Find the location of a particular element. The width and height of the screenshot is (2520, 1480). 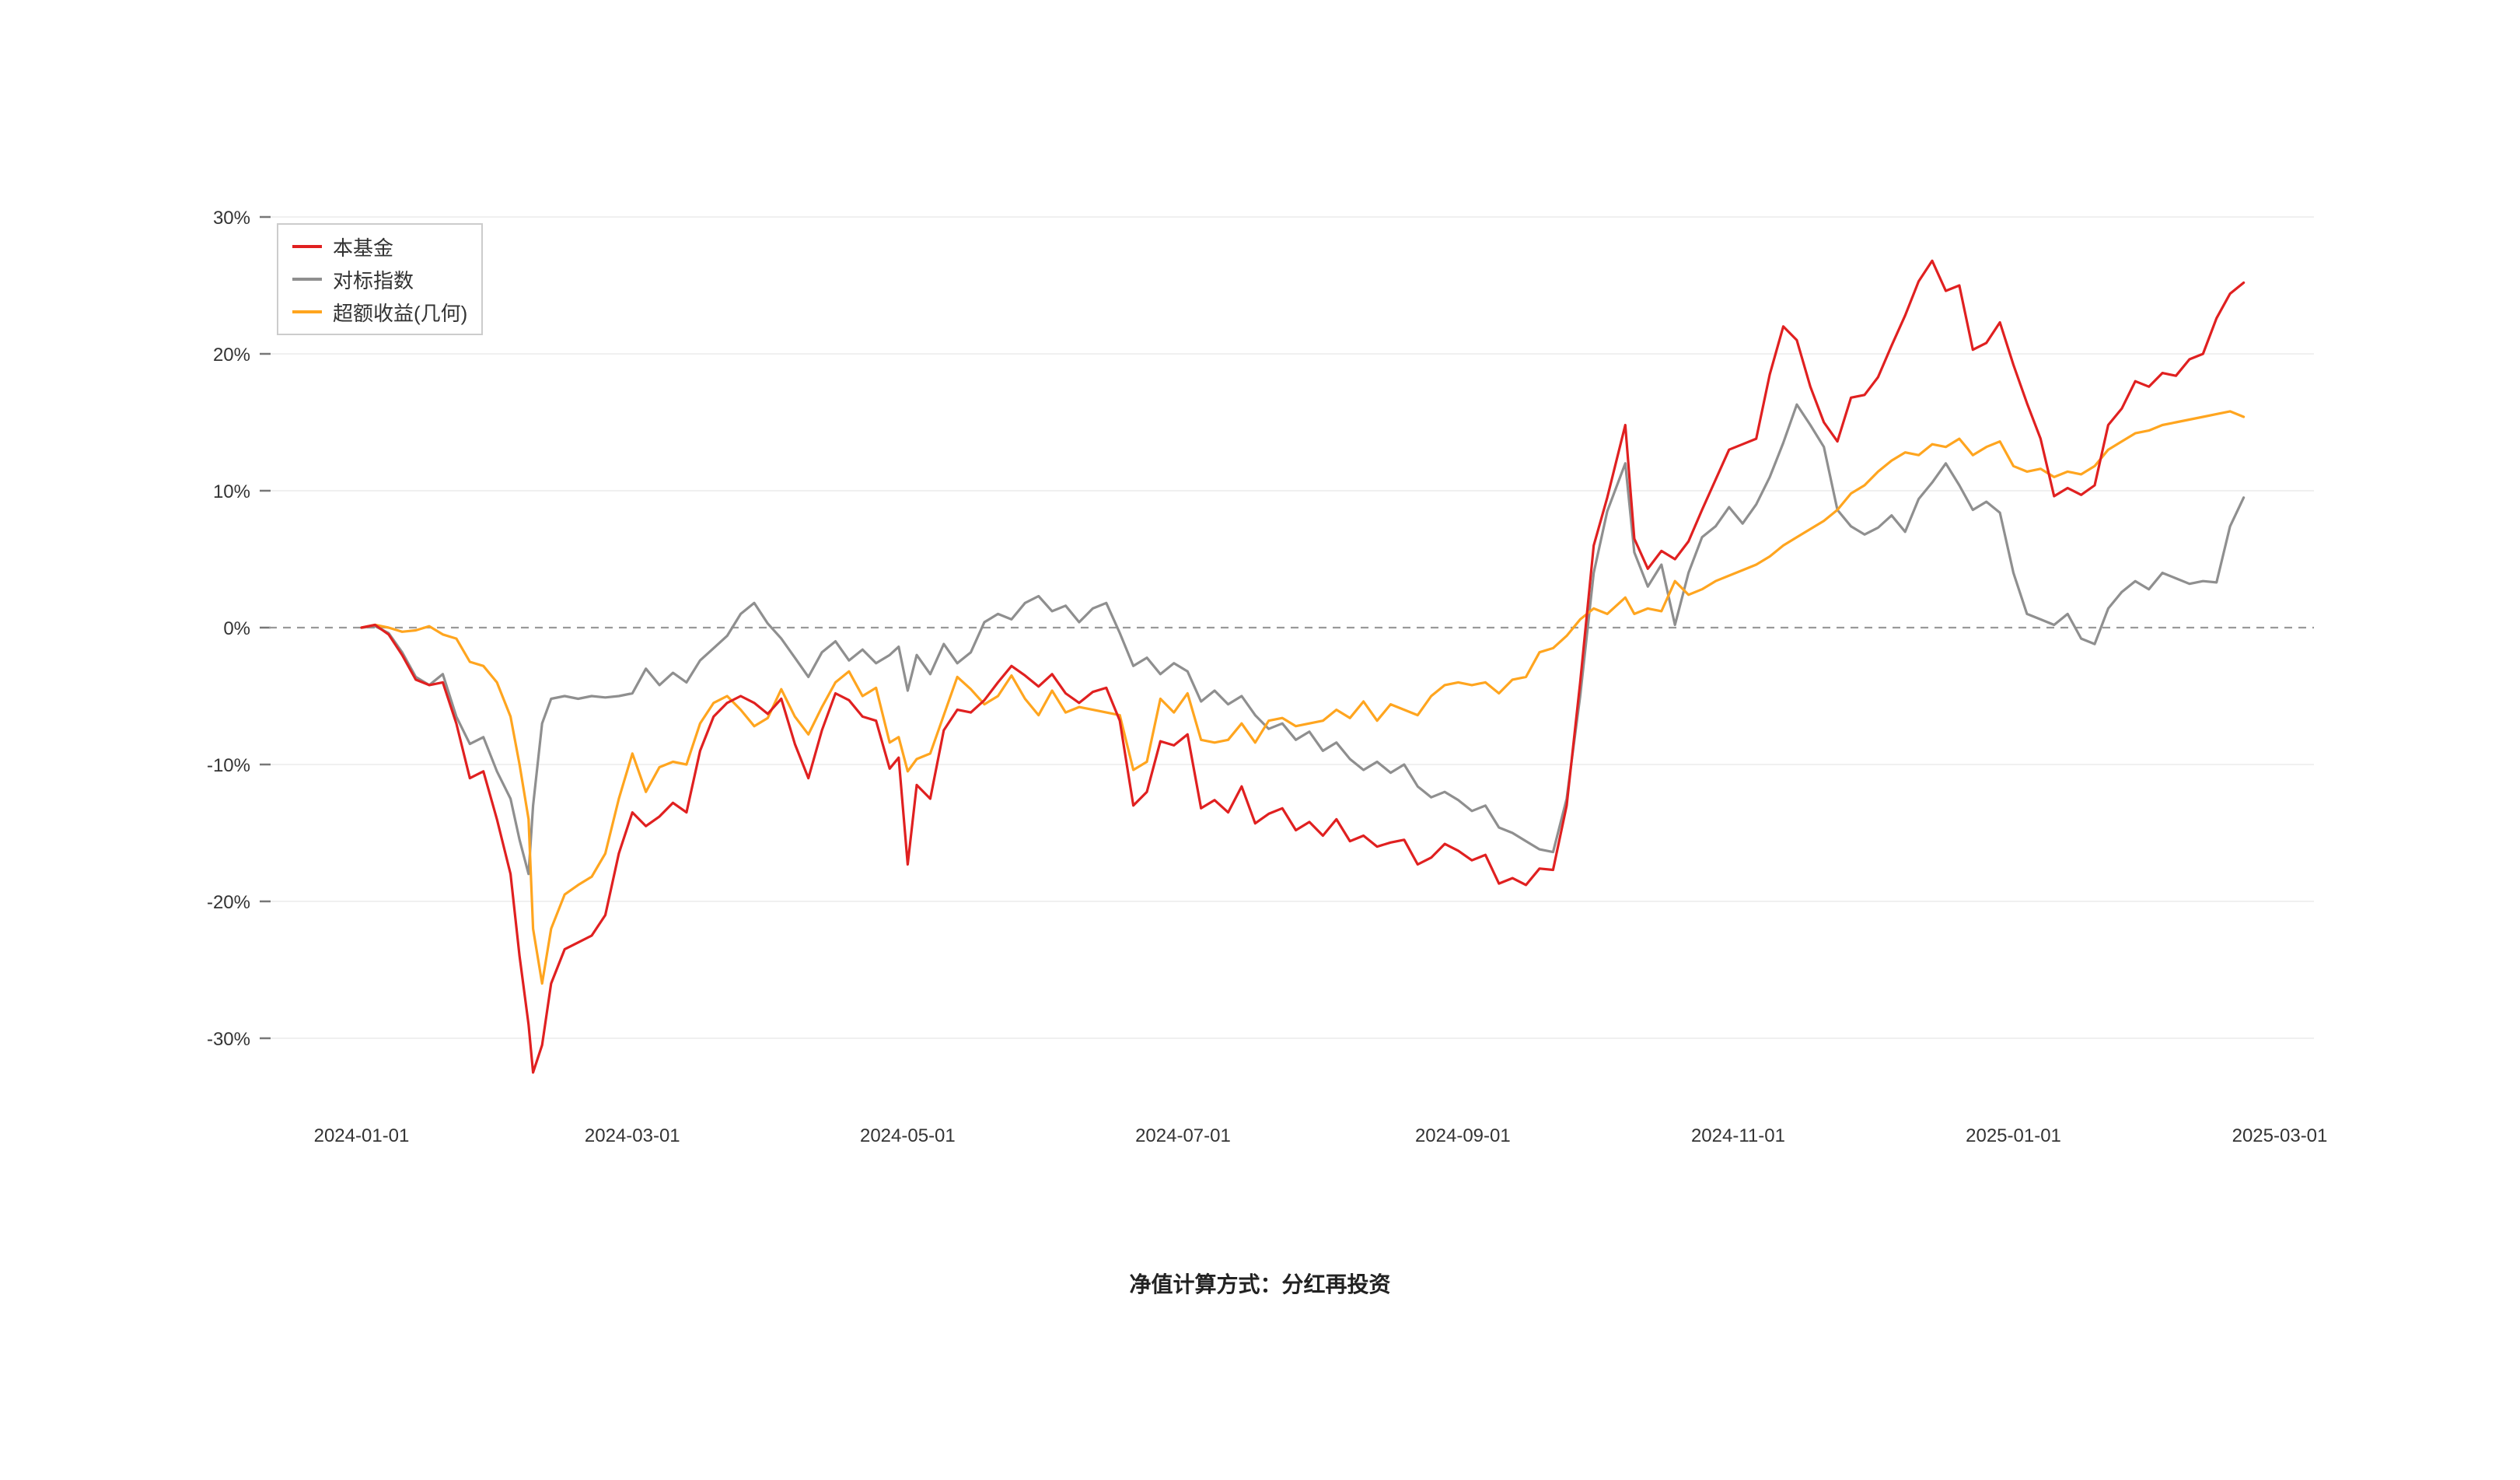

x-axis-label: 2024-07-01 is located at coordinates (1183, 1136).